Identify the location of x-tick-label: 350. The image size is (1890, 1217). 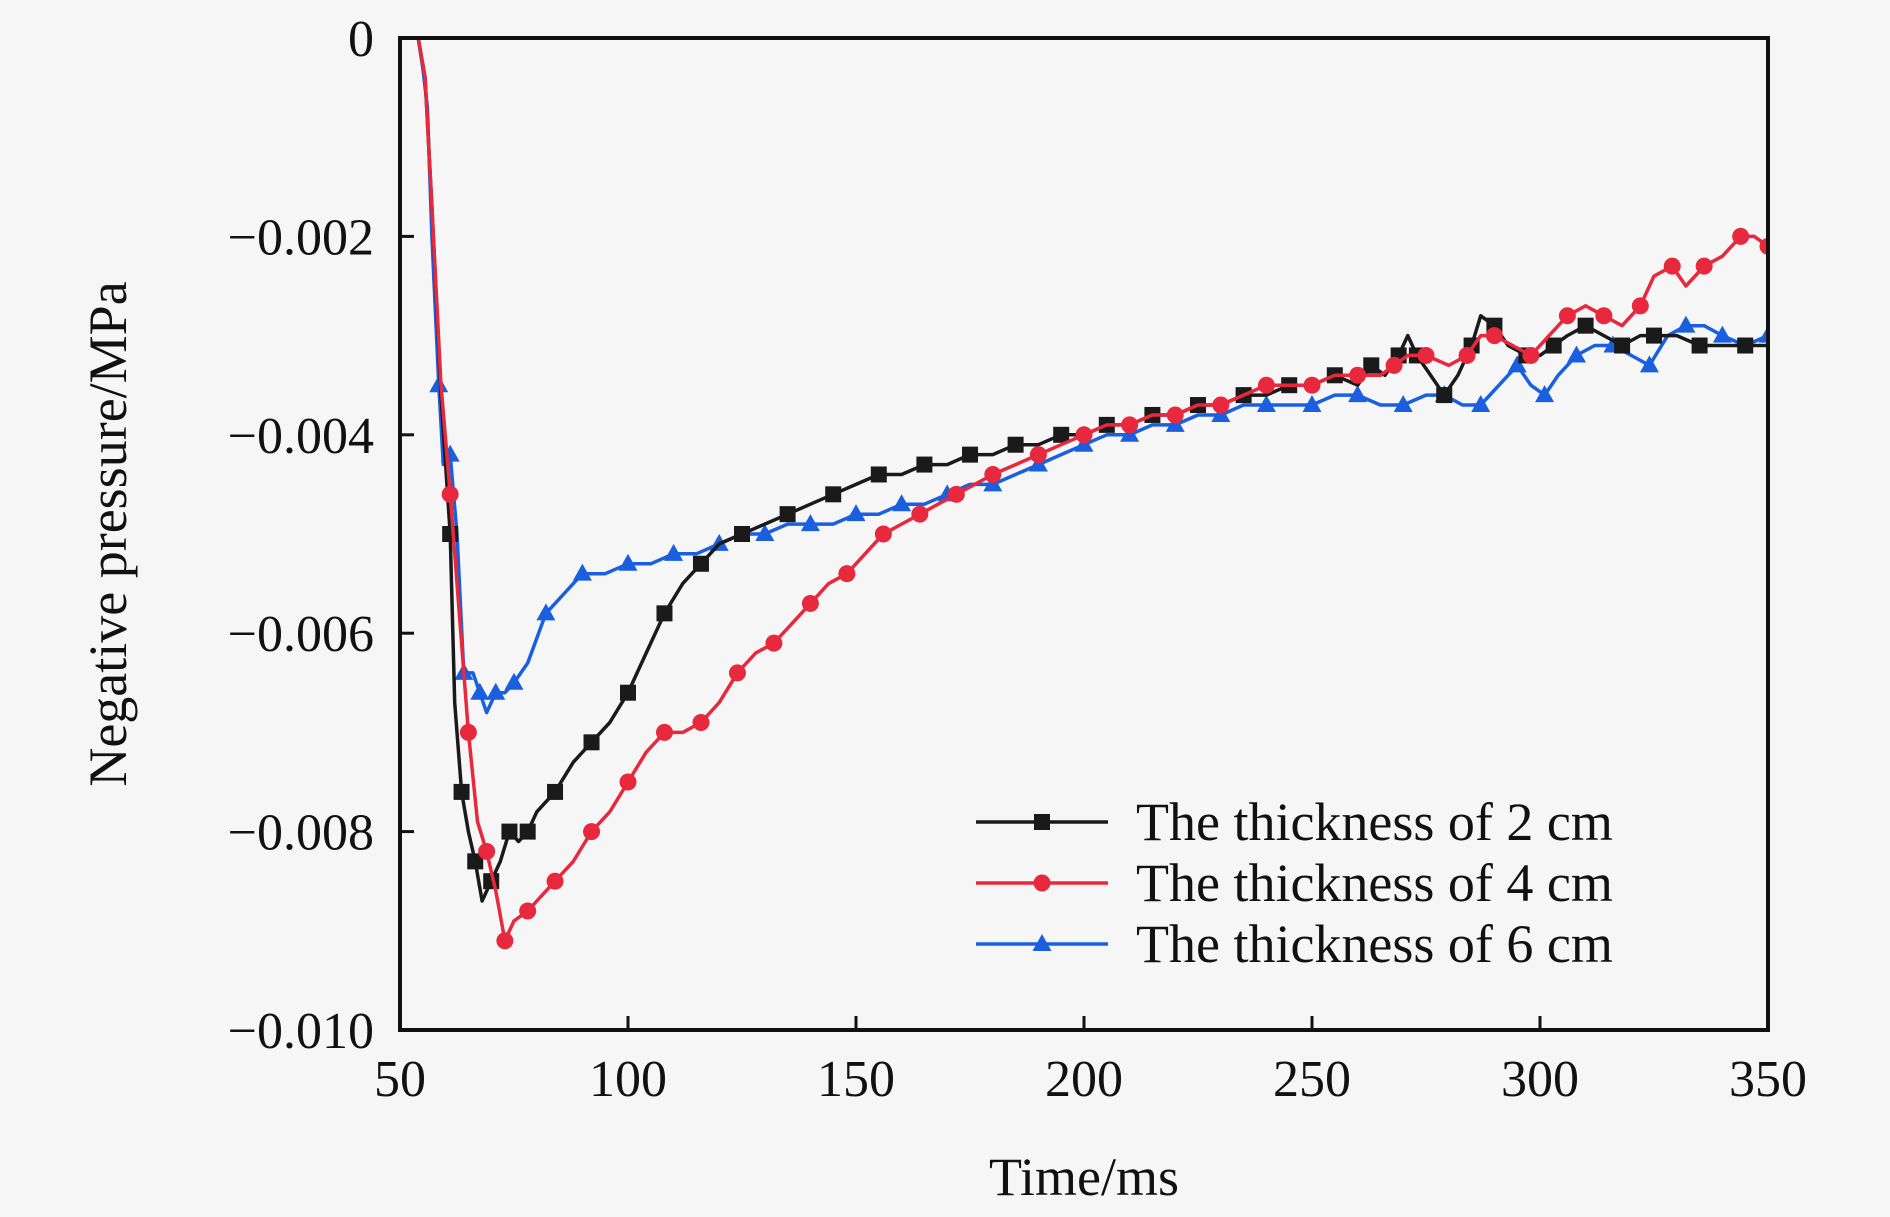
(1768, 1079).